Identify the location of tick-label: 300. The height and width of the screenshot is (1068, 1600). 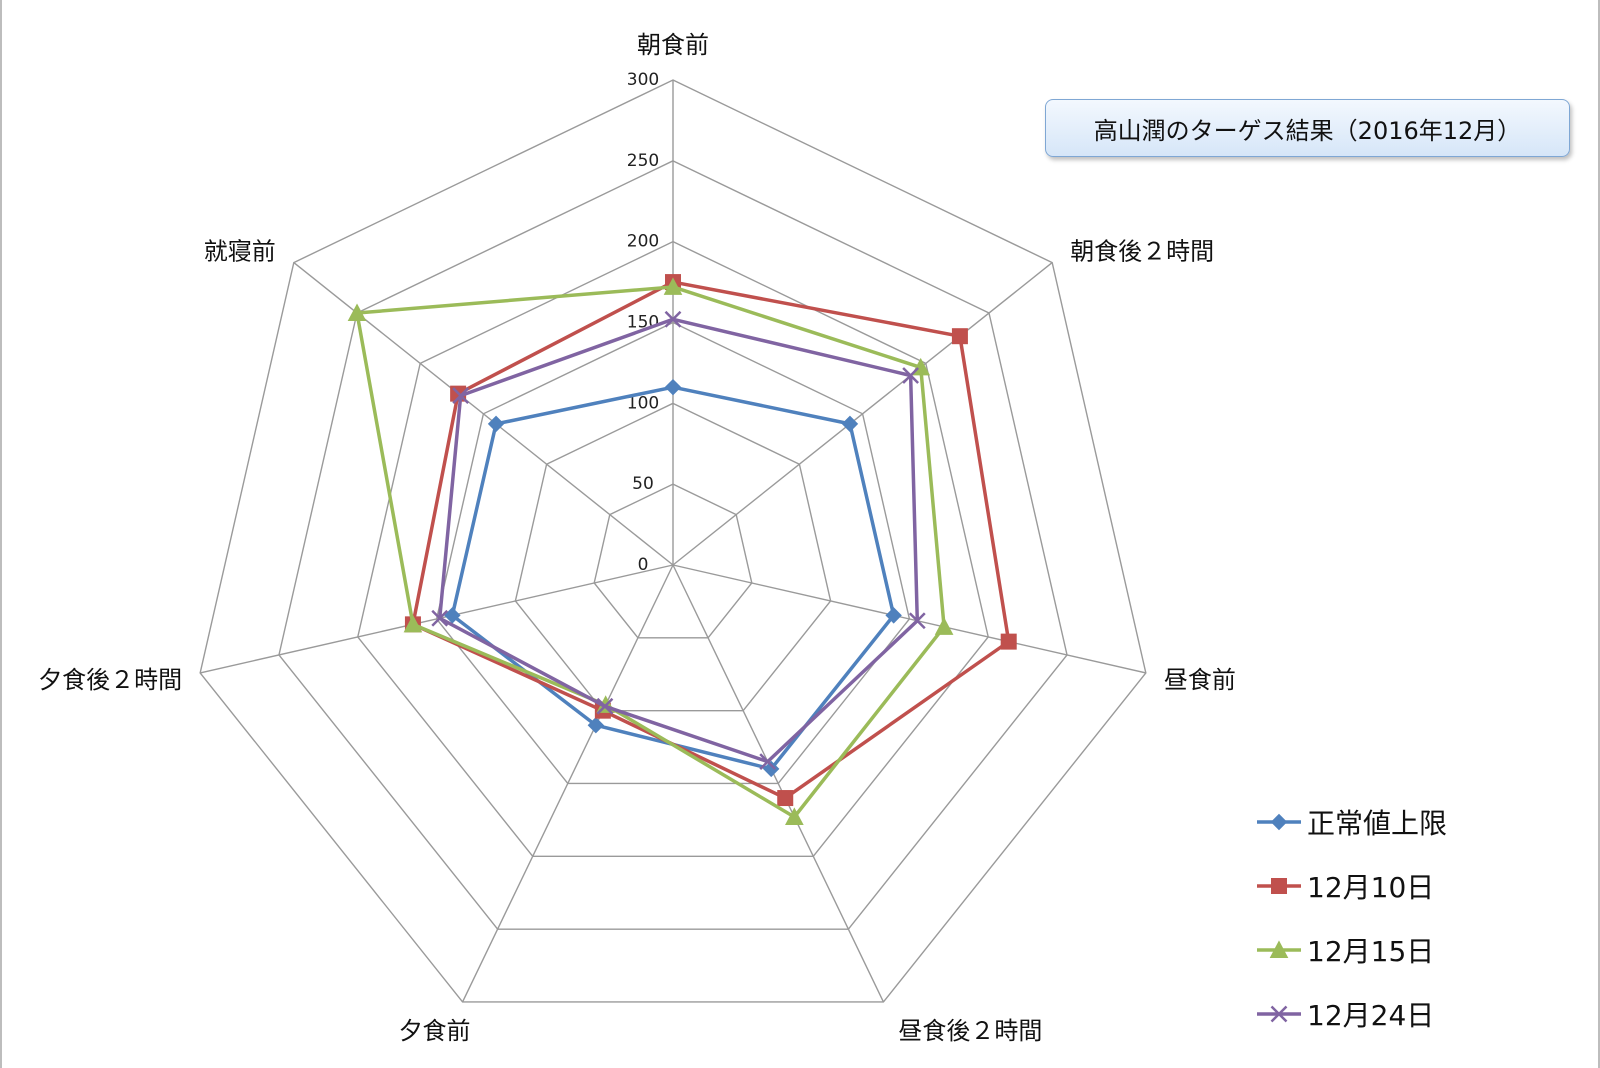
(643, 80).